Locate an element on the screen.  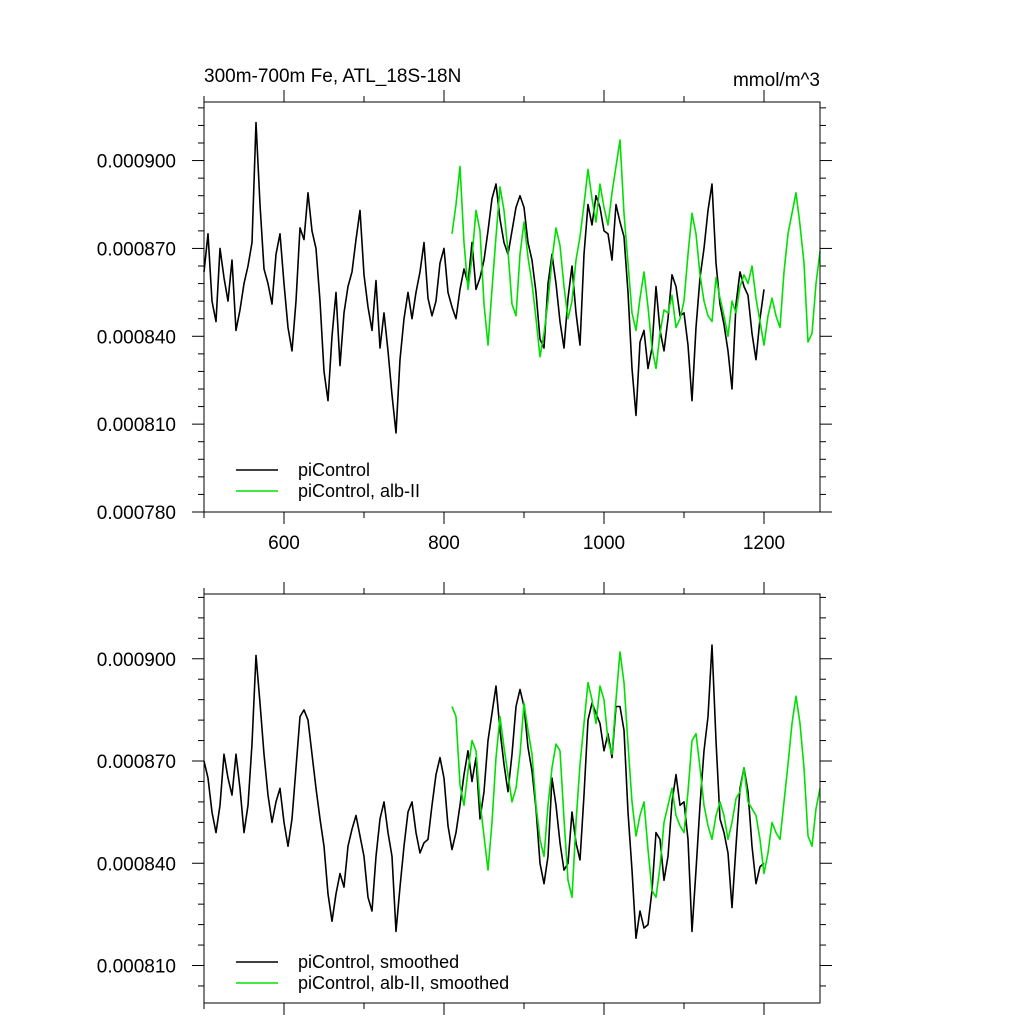
y-tick-label: 0.000780 is located at coordinates (136, 513).